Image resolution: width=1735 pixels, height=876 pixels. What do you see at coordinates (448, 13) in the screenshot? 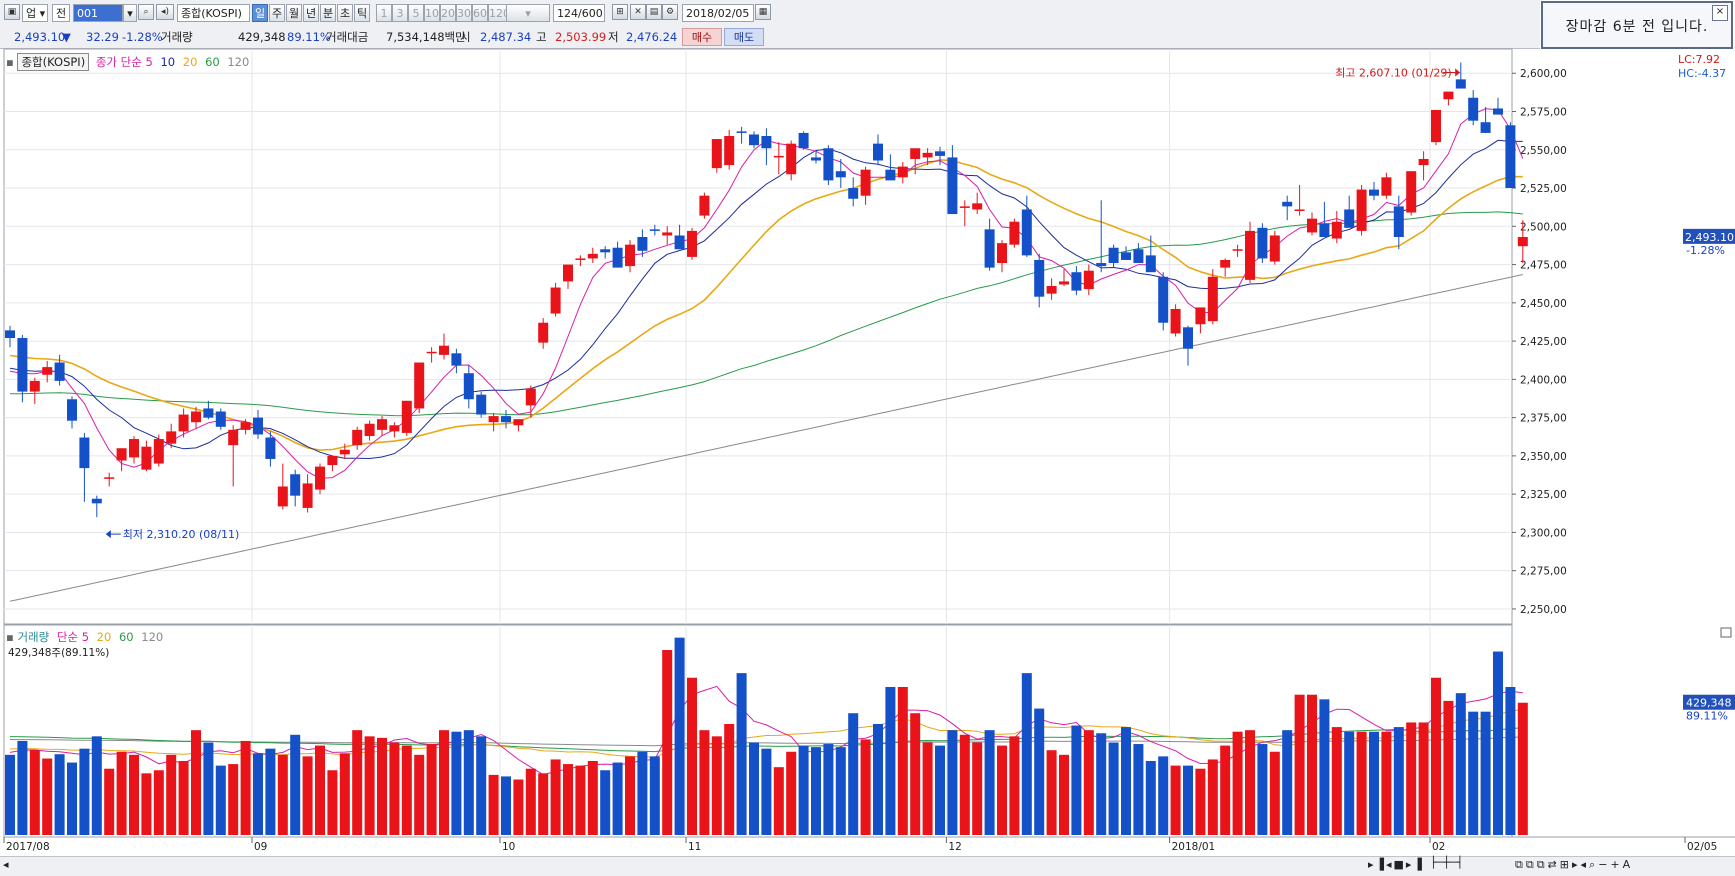
I see `minute-tab-20: 20` at bounding box center [448, 13].